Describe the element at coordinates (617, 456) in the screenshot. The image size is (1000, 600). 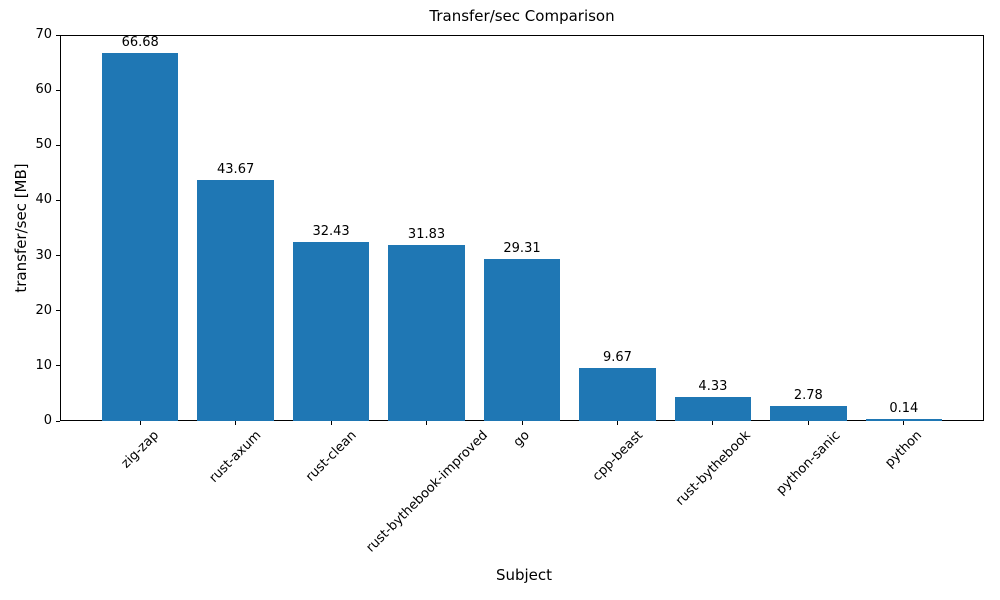
I see `x-tick-label: cpp-beast` at that location.